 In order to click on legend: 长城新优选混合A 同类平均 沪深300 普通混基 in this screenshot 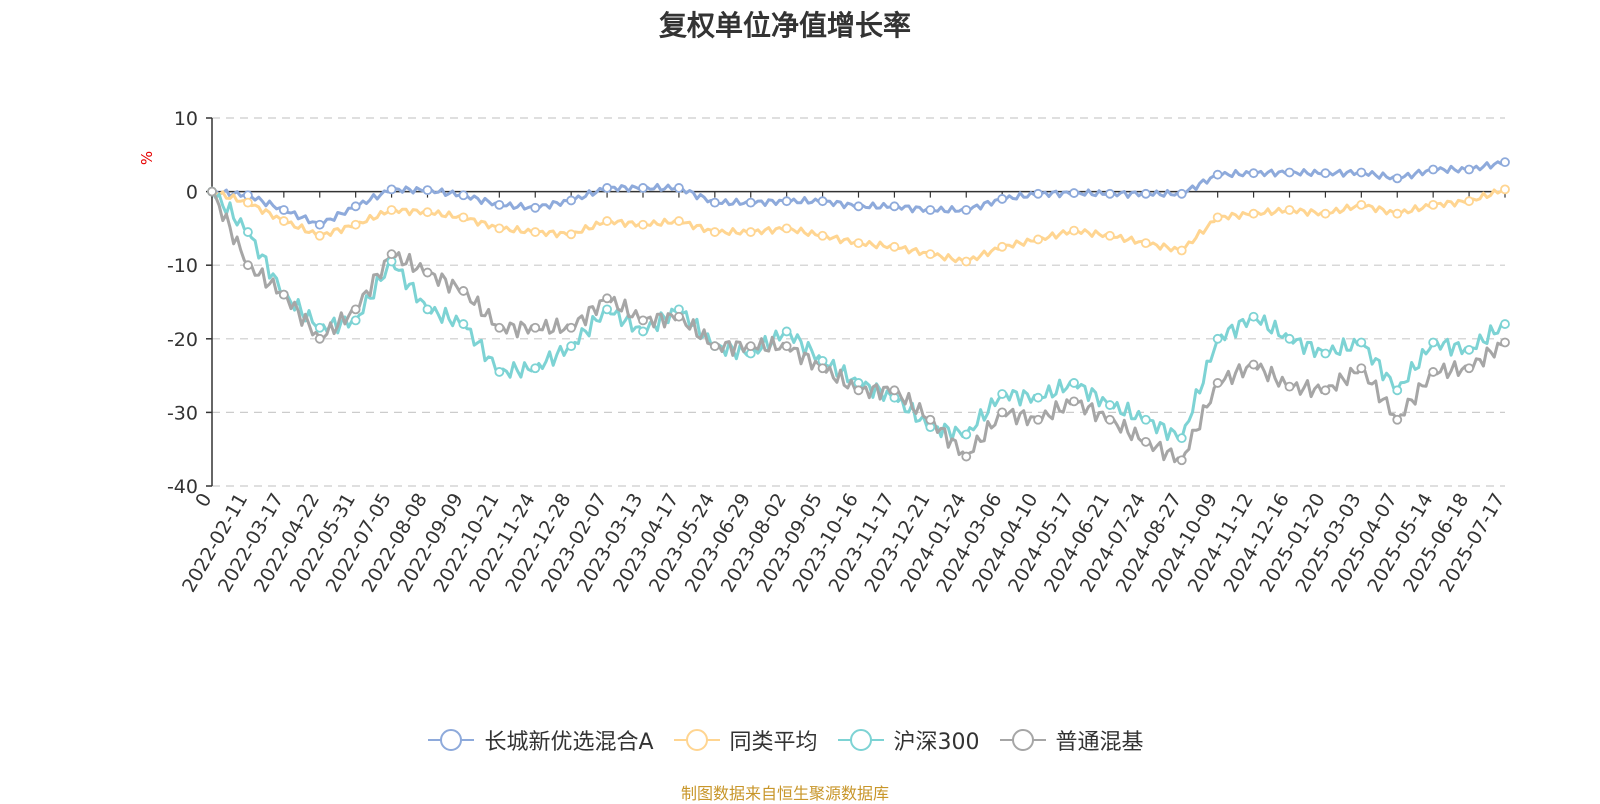, I will do `click(785, 740)`.